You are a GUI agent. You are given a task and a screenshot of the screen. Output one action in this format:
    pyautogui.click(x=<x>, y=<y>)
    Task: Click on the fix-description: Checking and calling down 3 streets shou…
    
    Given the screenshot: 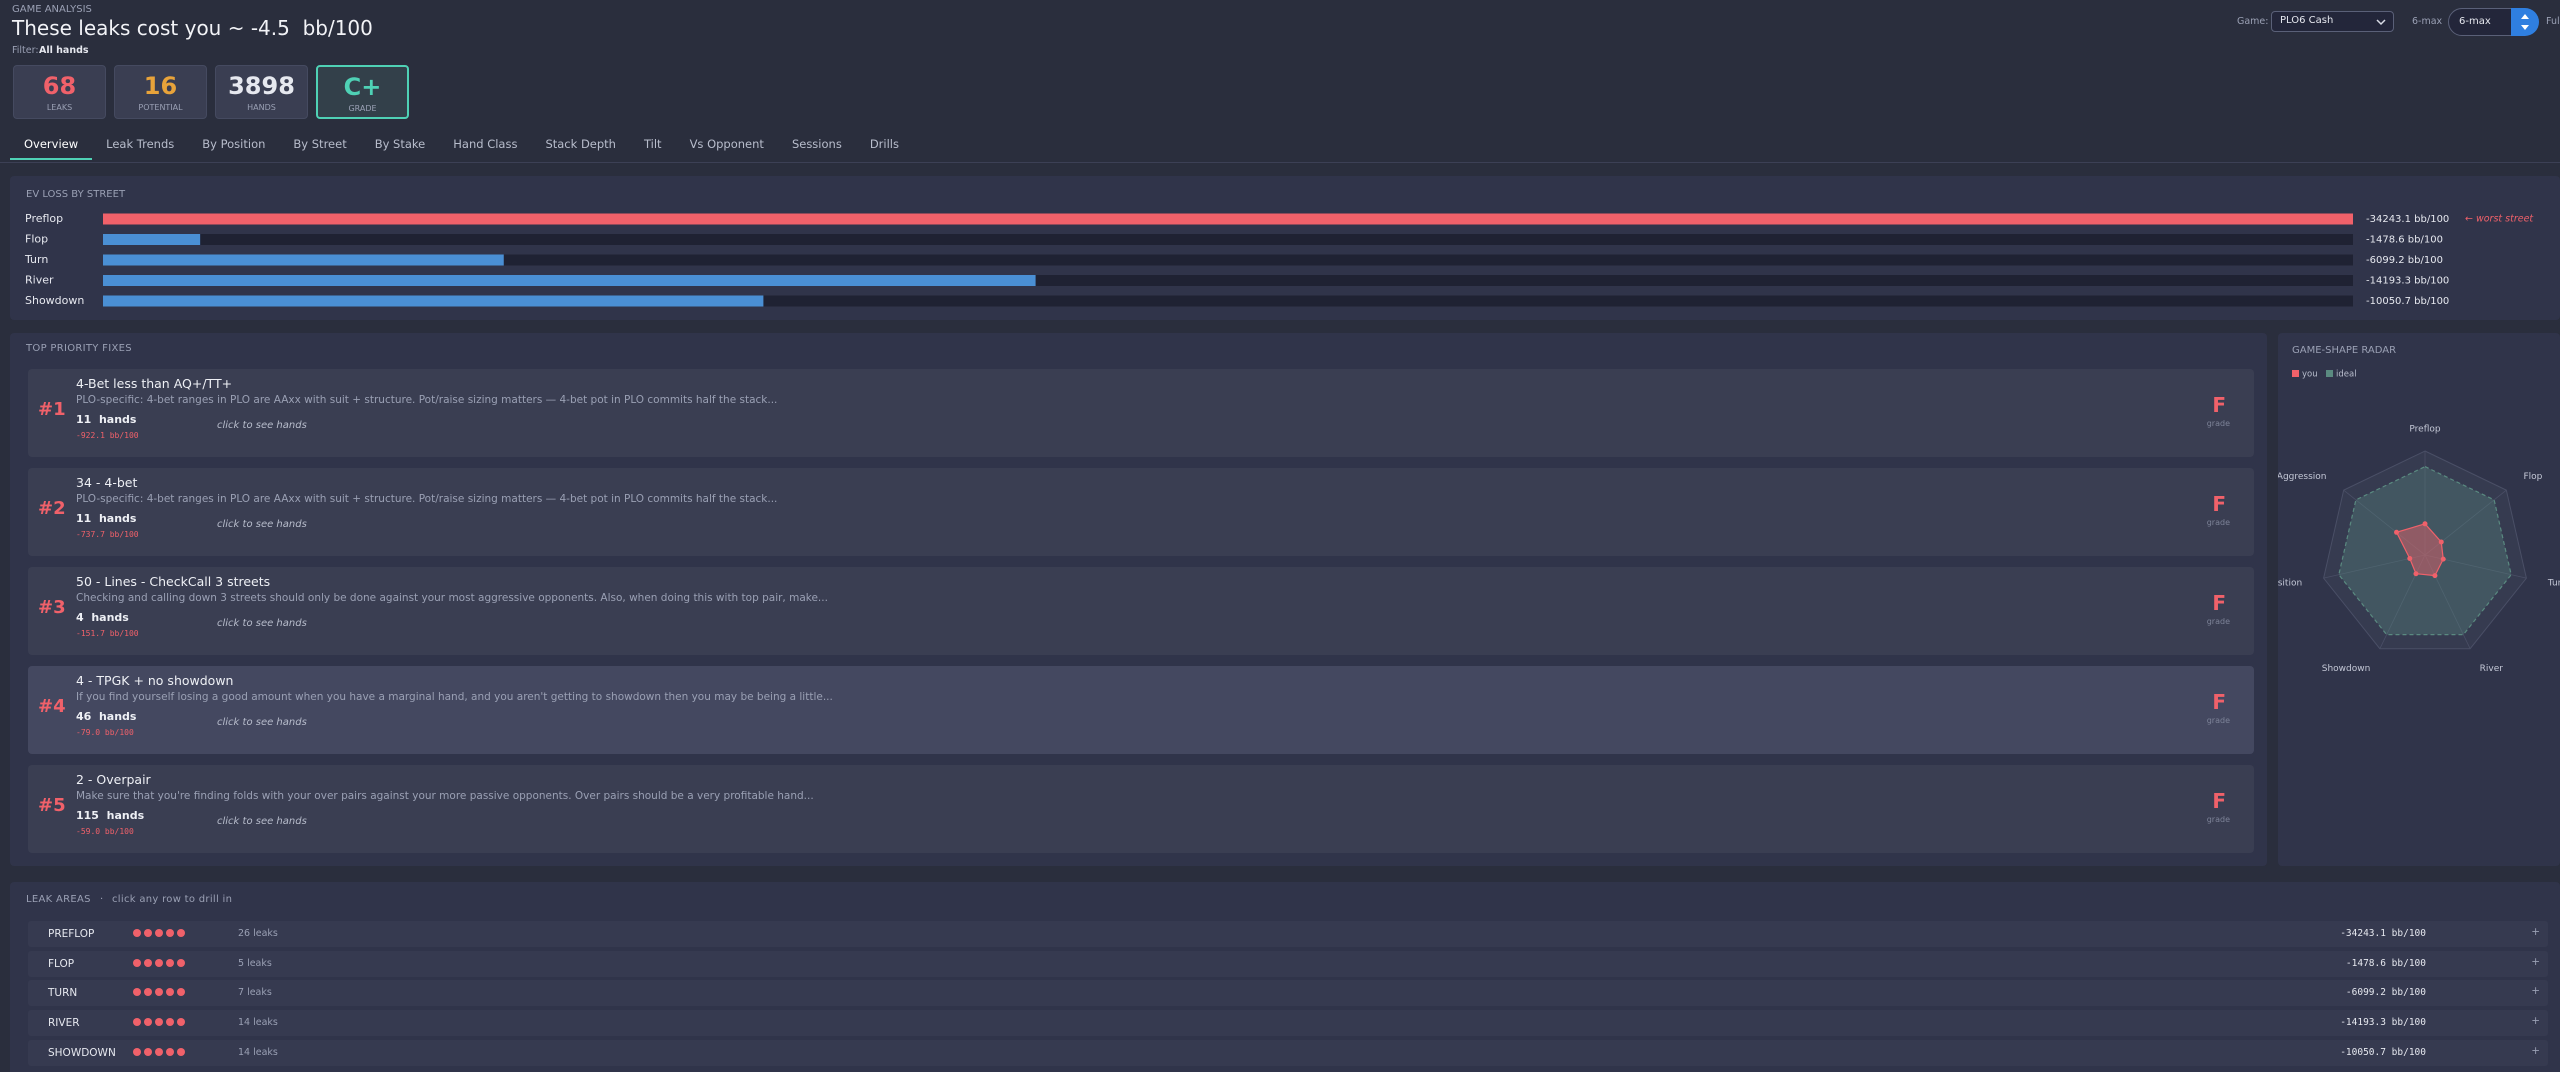 What is the action you would take?
    pyautogui.click(x=452, y=598)
    